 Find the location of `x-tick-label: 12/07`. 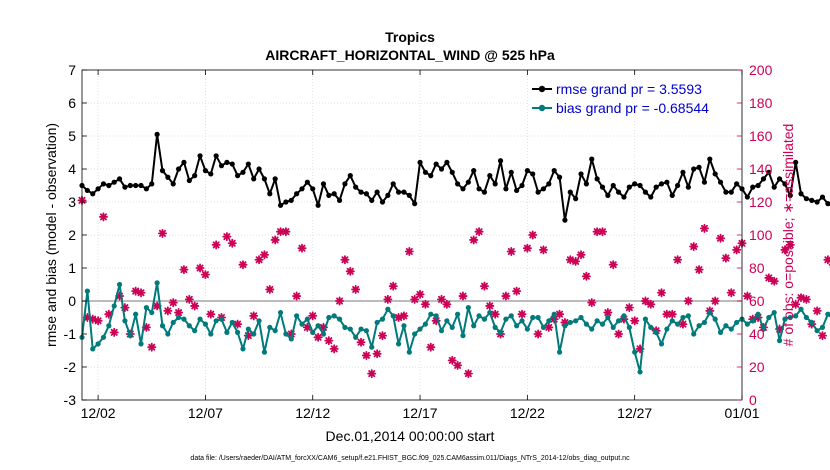

x-tick-label: 12/07 is located at coordinates (205, 413).